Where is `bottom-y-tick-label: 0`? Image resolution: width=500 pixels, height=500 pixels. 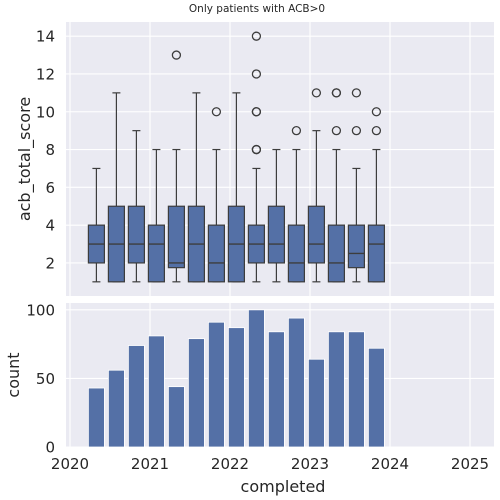 bottom-y-tick-label: 0 is located at coordinates (50, 448).